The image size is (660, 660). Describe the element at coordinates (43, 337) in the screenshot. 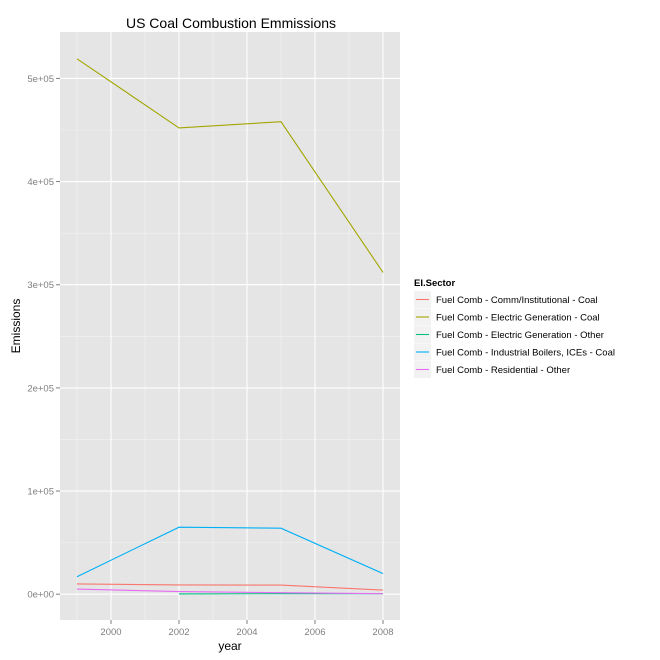

I see `y-axis: 0e+00 1e+05 2e+05 3e+05 4e+05 5e+05` at that location.